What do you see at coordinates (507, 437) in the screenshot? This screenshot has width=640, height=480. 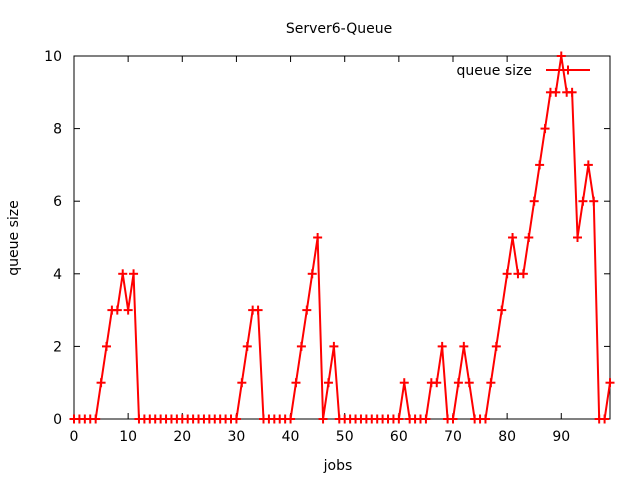 I see `x-tick-label: 80` at bounding box center [507, 437].